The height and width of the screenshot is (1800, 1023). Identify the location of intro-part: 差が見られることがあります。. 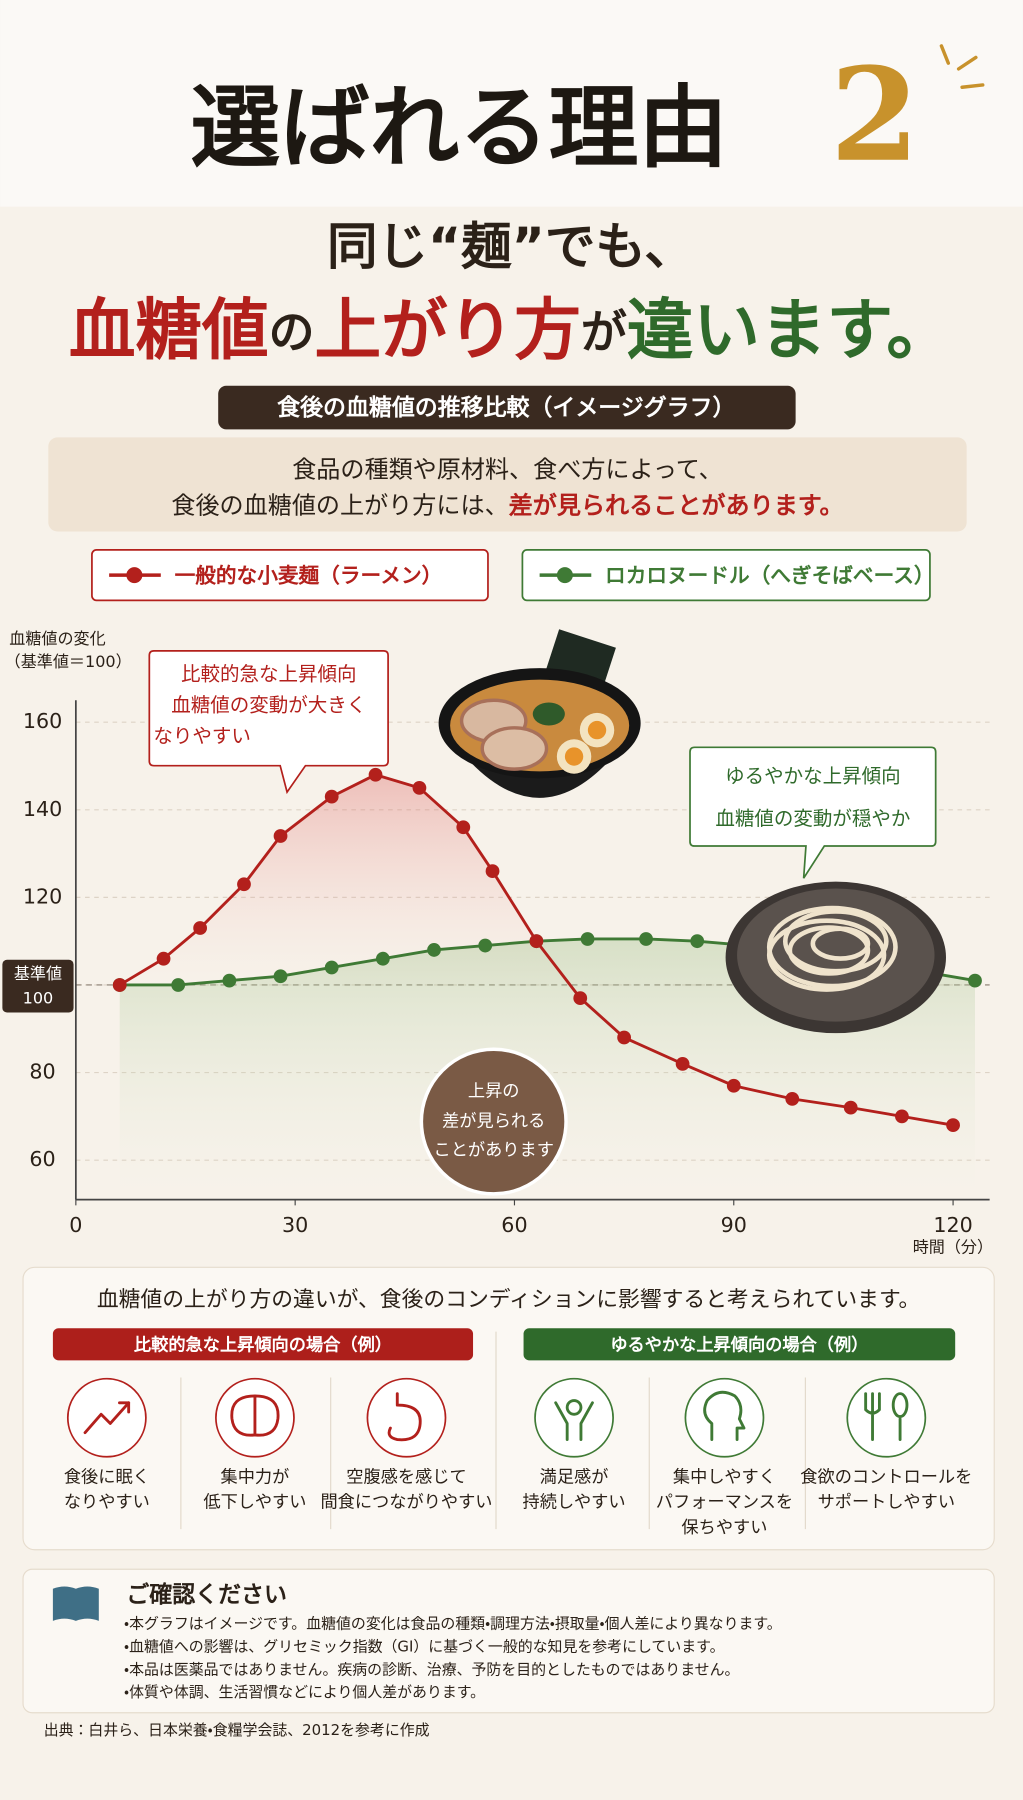
(676, 505).